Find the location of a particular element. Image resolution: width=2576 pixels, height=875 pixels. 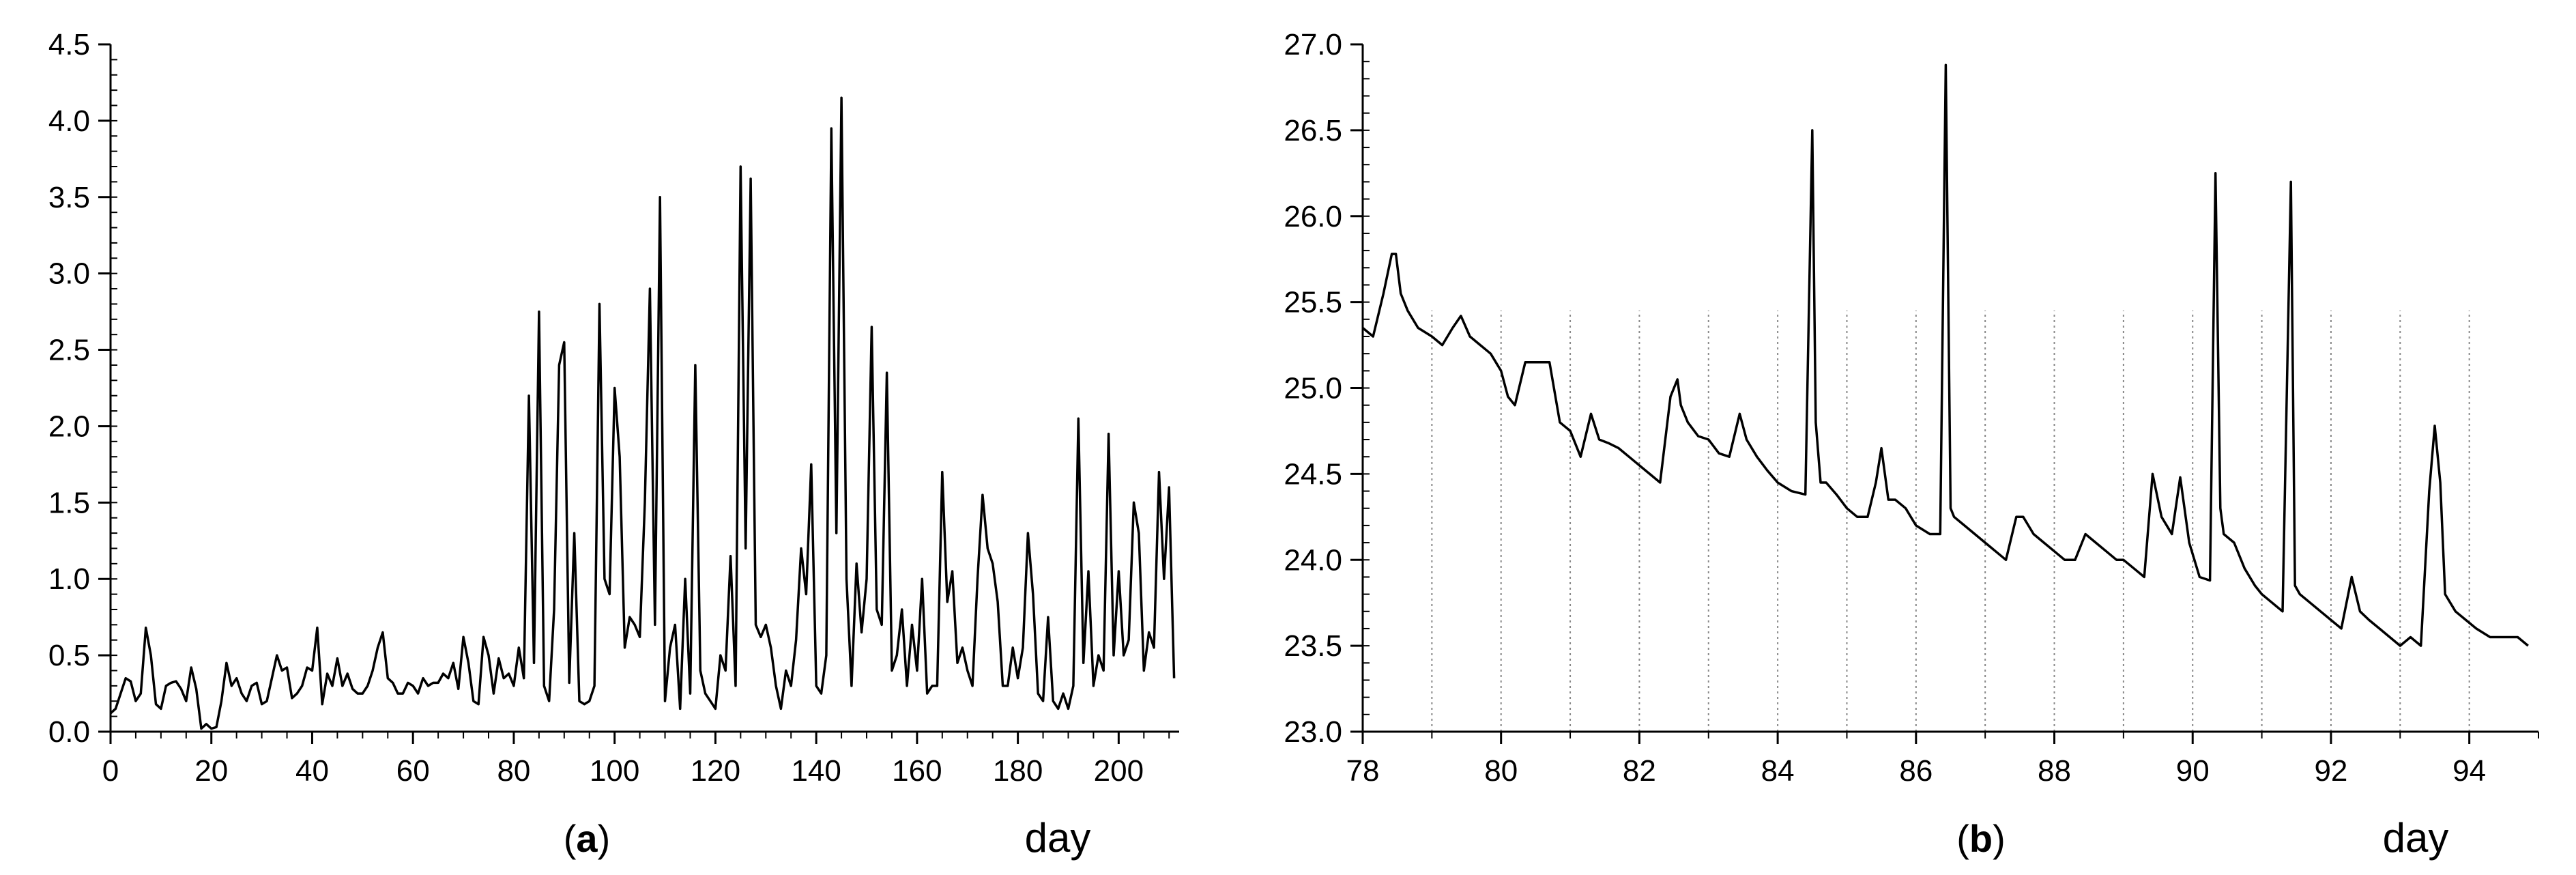

panel-a-x-tick-label-3: 60 is located at coordinates (413, 771).